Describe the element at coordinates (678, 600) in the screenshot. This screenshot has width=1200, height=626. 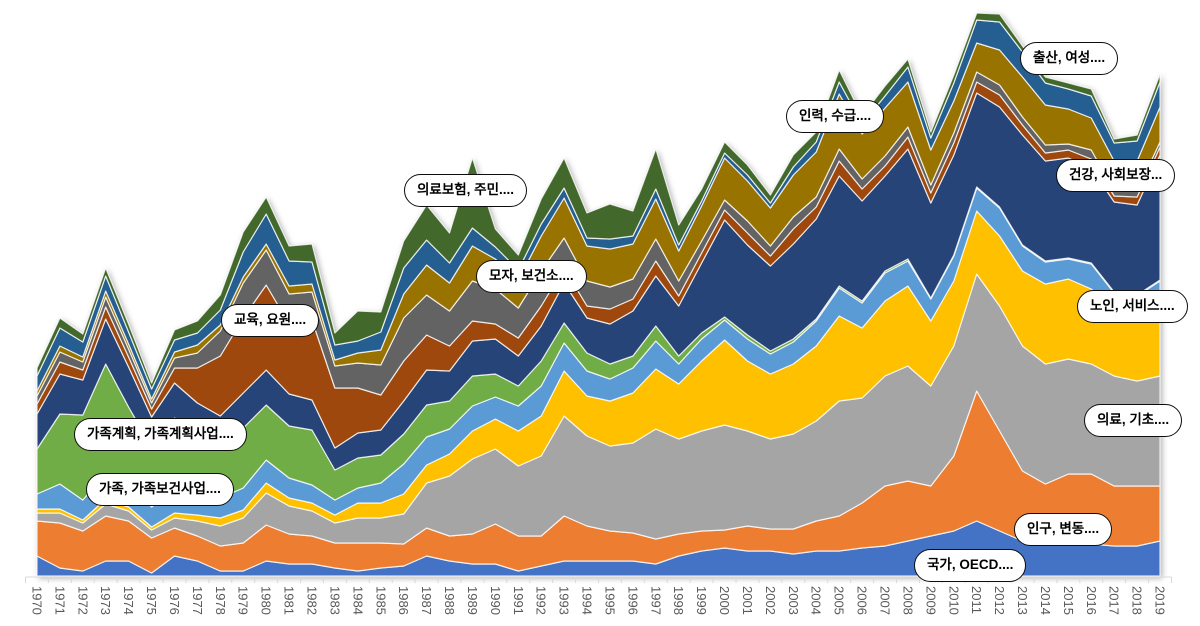
I see `x-axis-label: 1998` at that location.